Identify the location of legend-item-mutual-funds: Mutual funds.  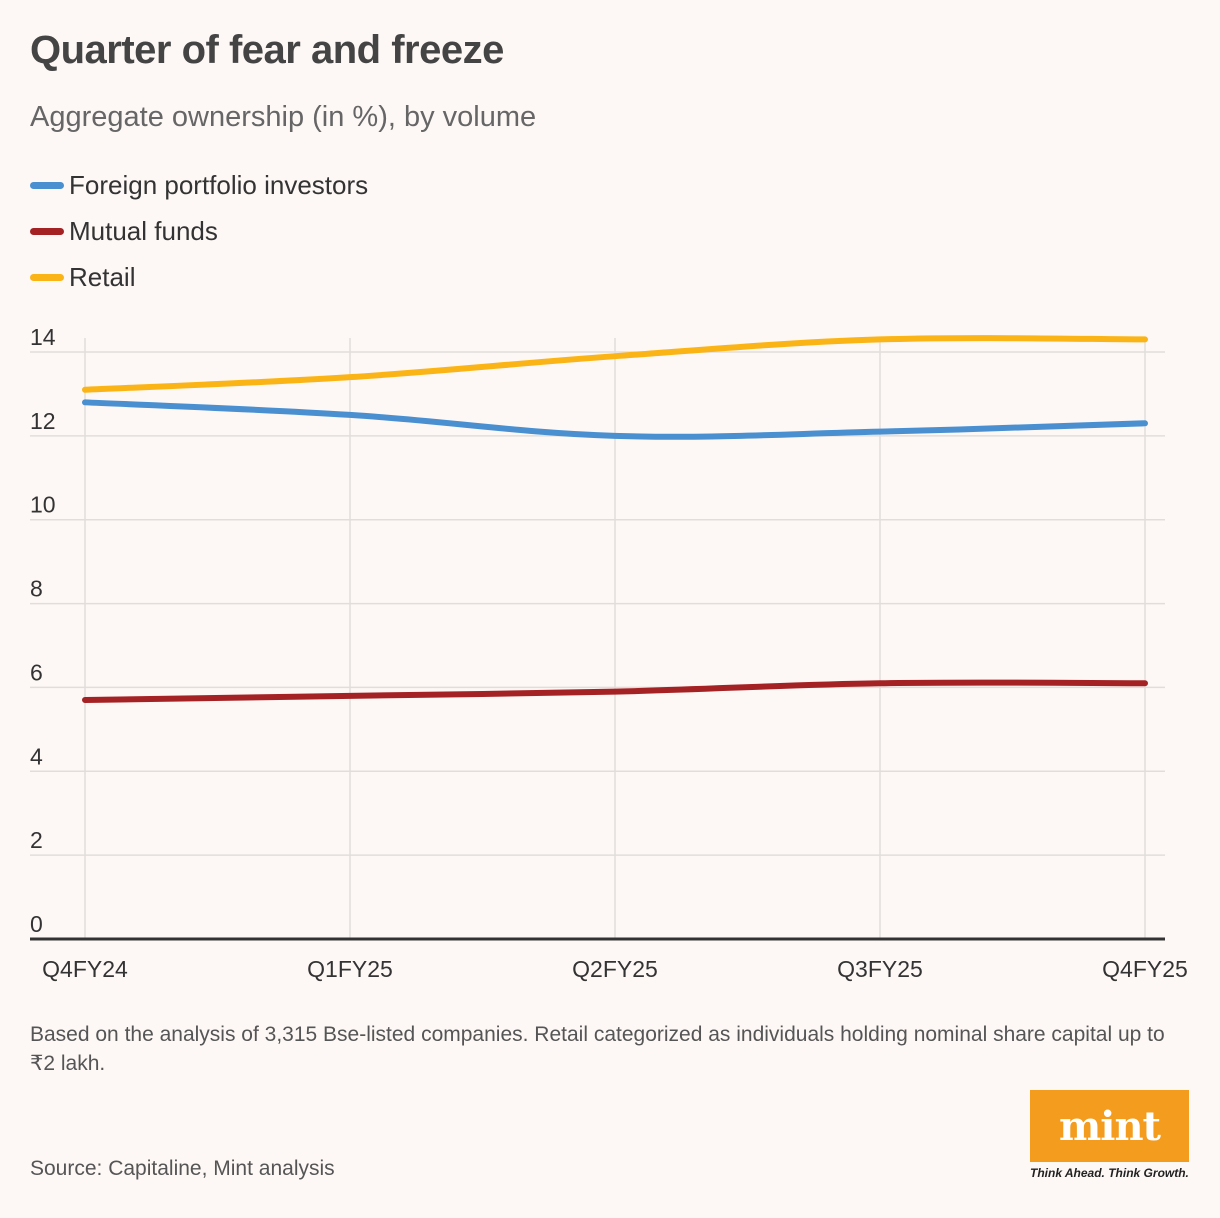
(199, 231).